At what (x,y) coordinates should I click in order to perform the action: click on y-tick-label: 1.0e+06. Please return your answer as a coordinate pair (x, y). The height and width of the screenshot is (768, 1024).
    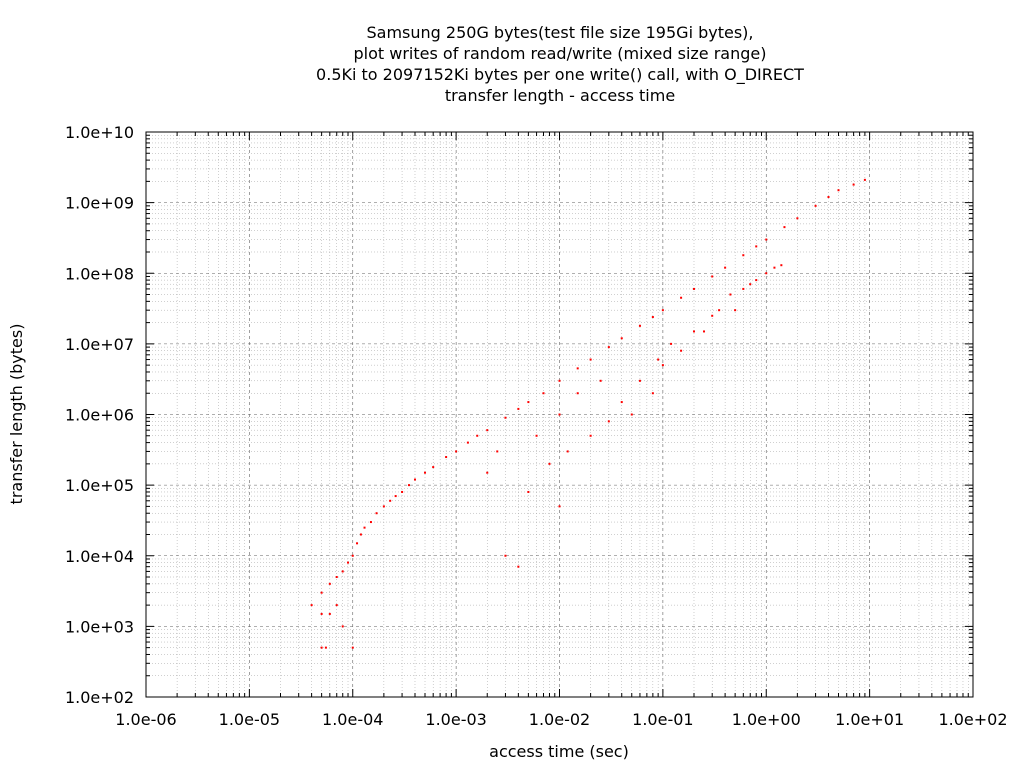
    Looking at the image, I should click on (99, 415).